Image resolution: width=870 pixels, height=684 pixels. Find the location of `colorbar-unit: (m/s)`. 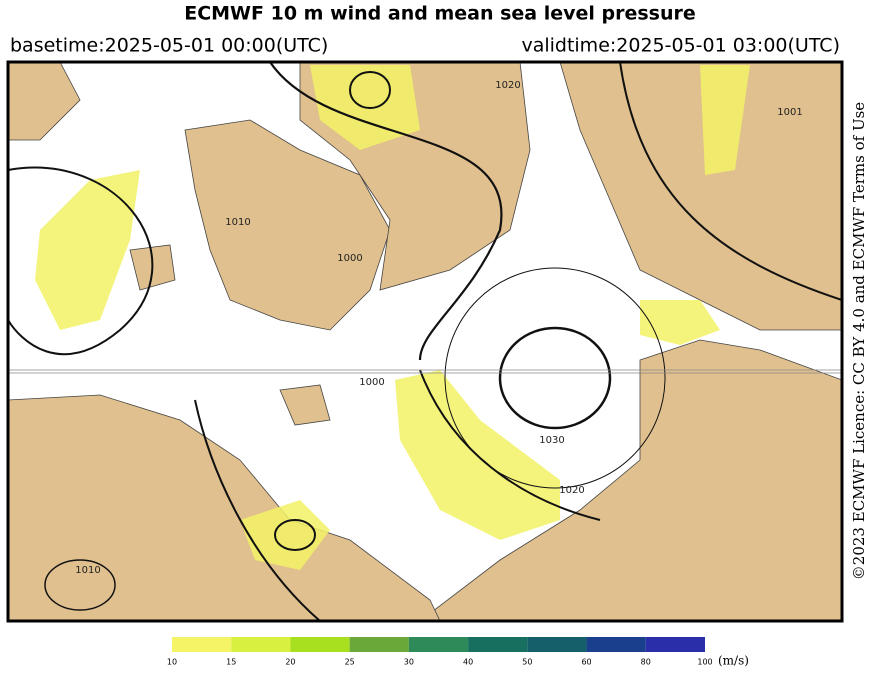

colorbar-unit: (m/s) is located at coordinates (733, 661).